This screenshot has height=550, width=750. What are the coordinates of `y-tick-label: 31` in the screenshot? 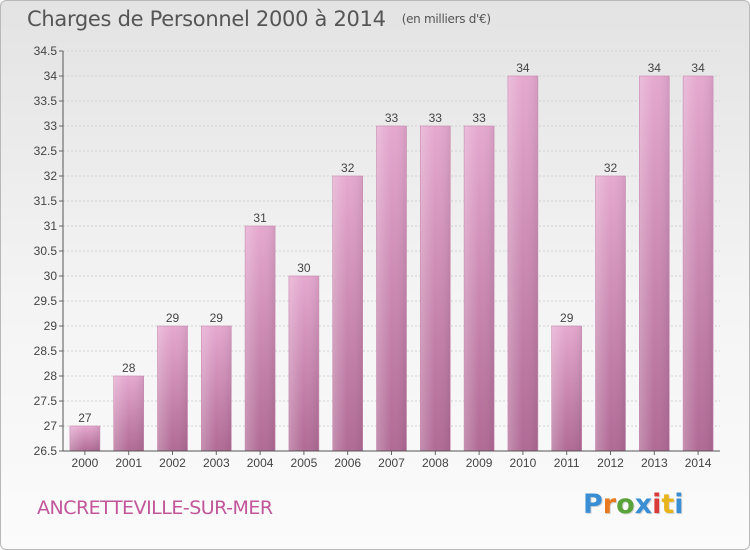 It's located at (51, 226).